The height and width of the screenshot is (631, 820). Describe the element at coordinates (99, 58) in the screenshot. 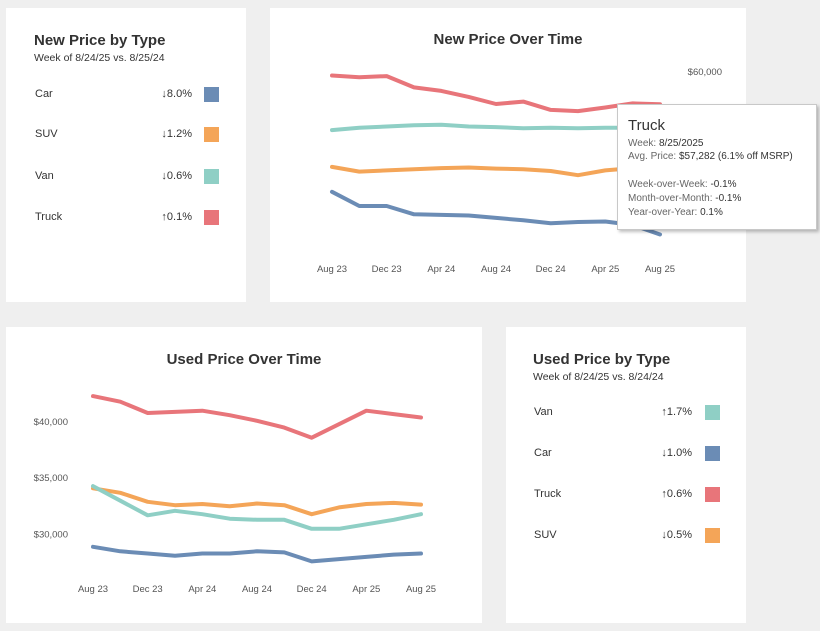

I see `new-price-by-type-subtitle: Week of 8/24/25 vs. 8/25/24` at that location.